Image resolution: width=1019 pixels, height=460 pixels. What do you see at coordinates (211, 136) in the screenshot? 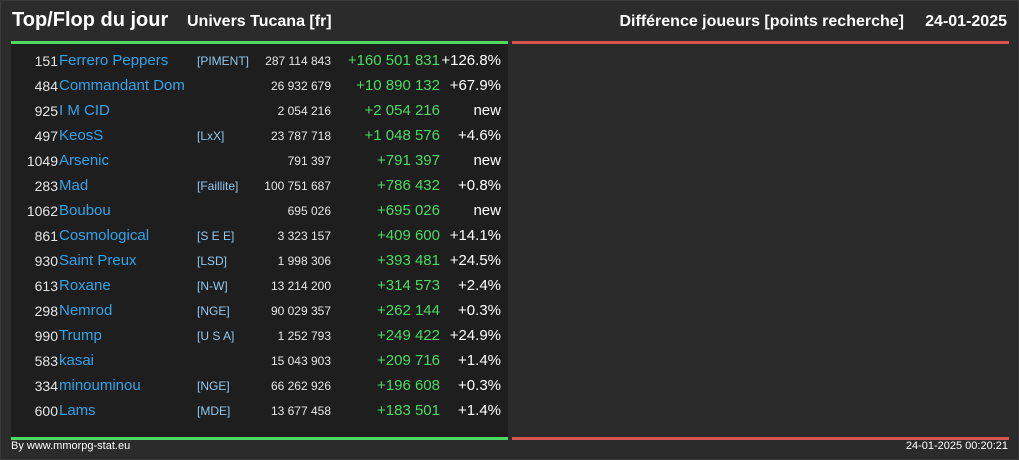
I see `player-alliance: [LxX]` at bounding box center [211, 136].